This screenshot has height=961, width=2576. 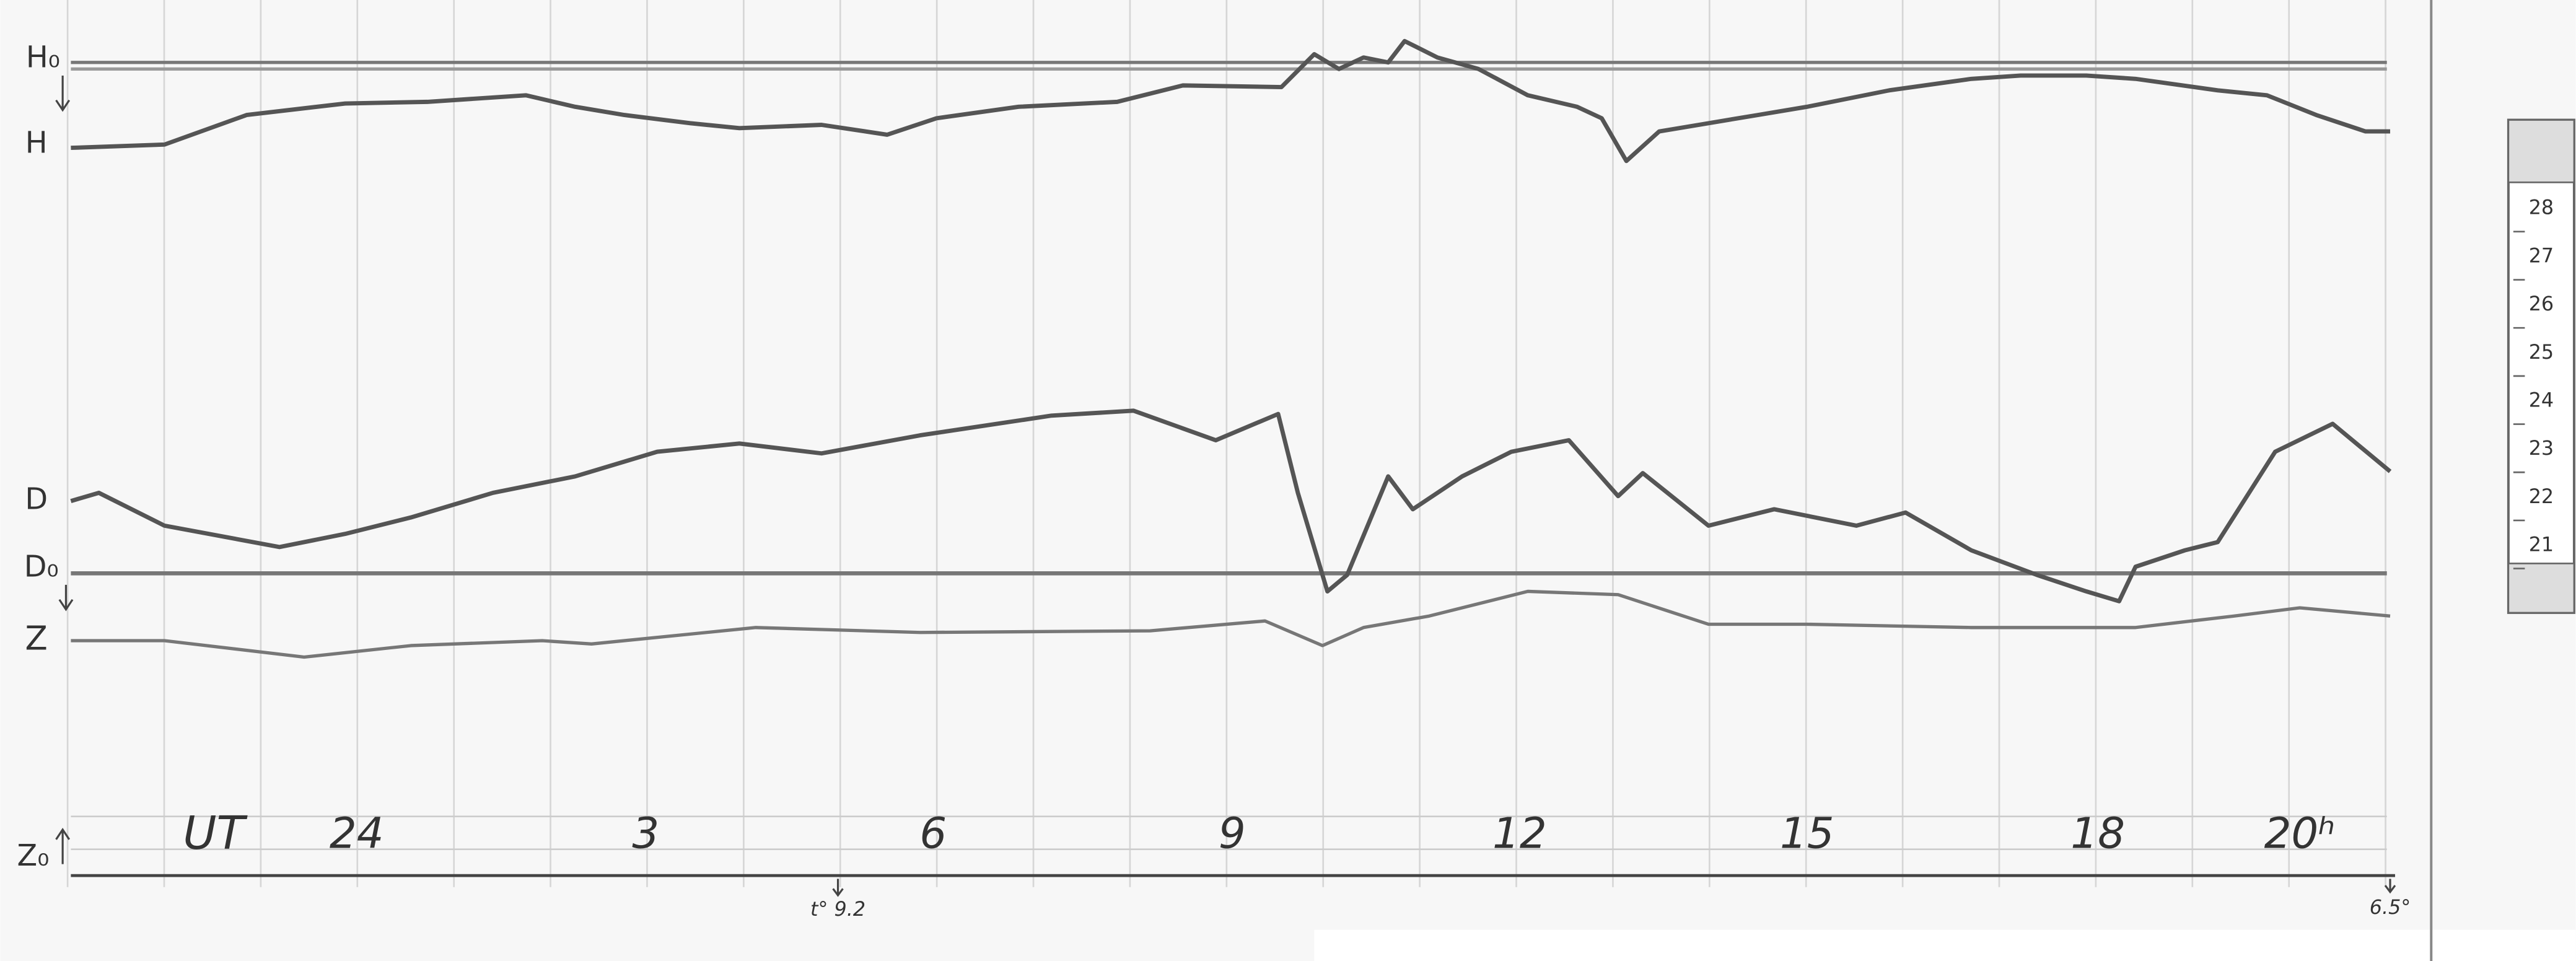 I want to click on scale-ruler, so click(x=2541, y=366).